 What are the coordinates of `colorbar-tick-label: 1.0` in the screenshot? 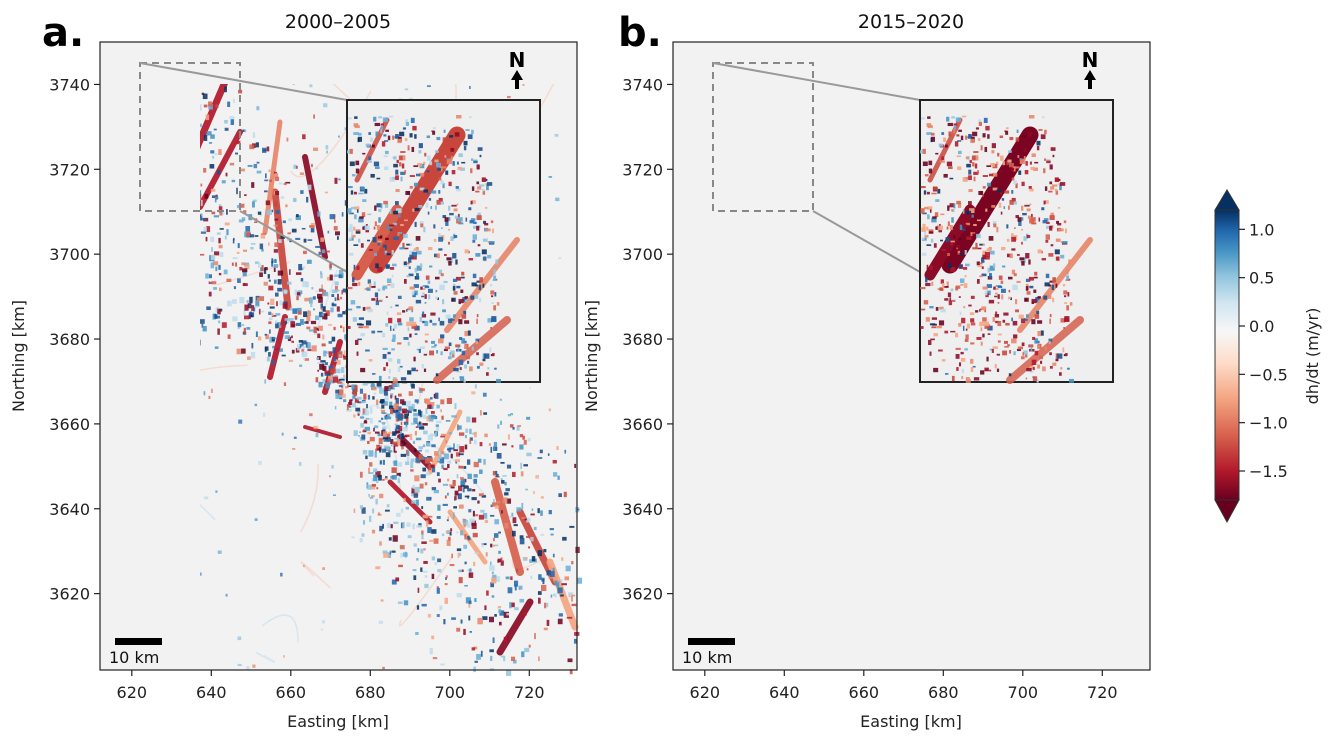 It's located at (1261, 229).